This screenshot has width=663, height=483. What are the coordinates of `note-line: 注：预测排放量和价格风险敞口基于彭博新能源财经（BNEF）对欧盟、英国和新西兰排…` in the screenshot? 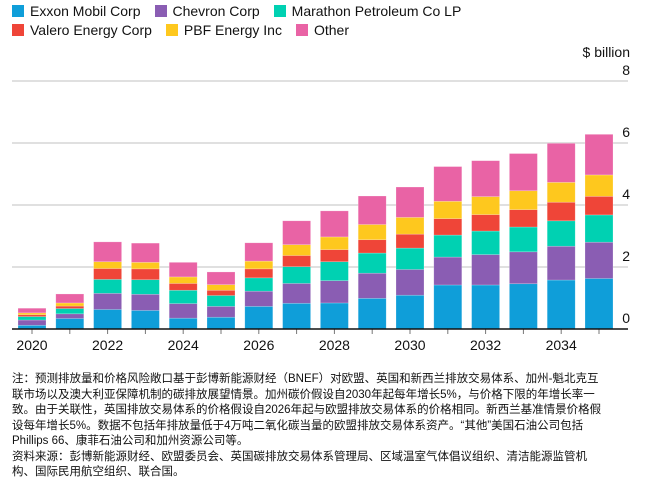 It's located at (305, 379).